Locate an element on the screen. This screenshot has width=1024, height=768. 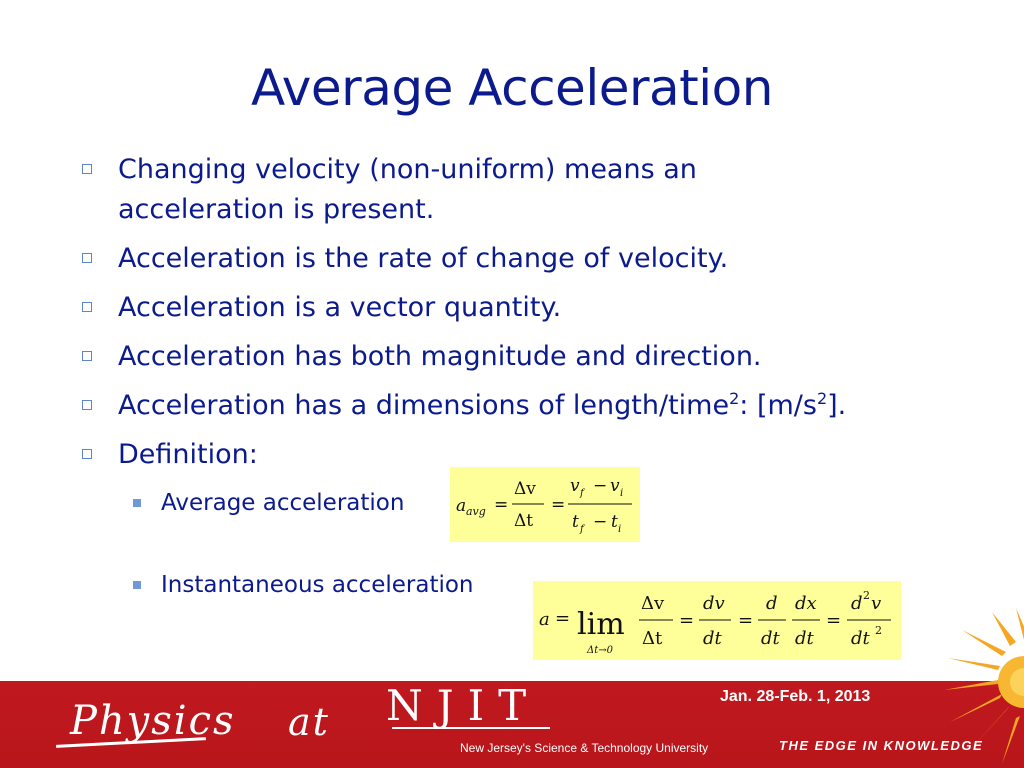
bullet-text: Acceleration is a vector quantity. is located at coordinates (340, 307).